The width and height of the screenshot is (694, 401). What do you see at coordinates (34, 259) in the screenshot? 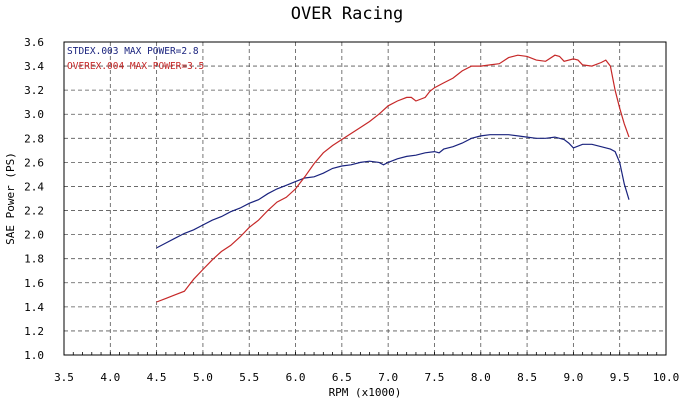
I see `y-tick-label: 1.8` at bounding box center [34, 259].